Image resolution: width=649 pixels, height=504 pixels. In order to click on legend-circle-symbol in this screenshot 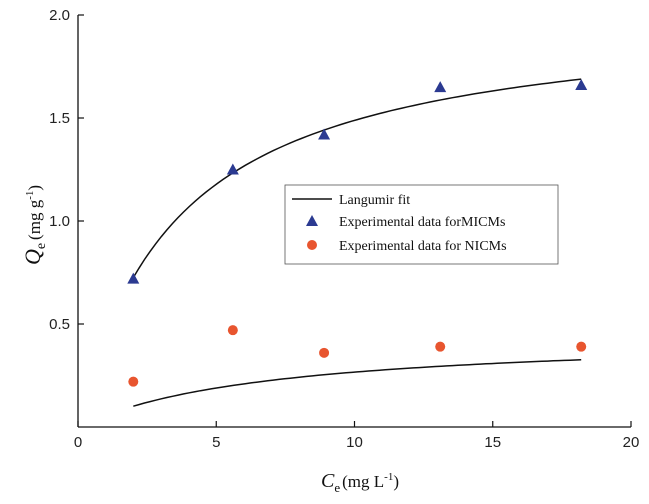, I will do `click(312, 245)`.